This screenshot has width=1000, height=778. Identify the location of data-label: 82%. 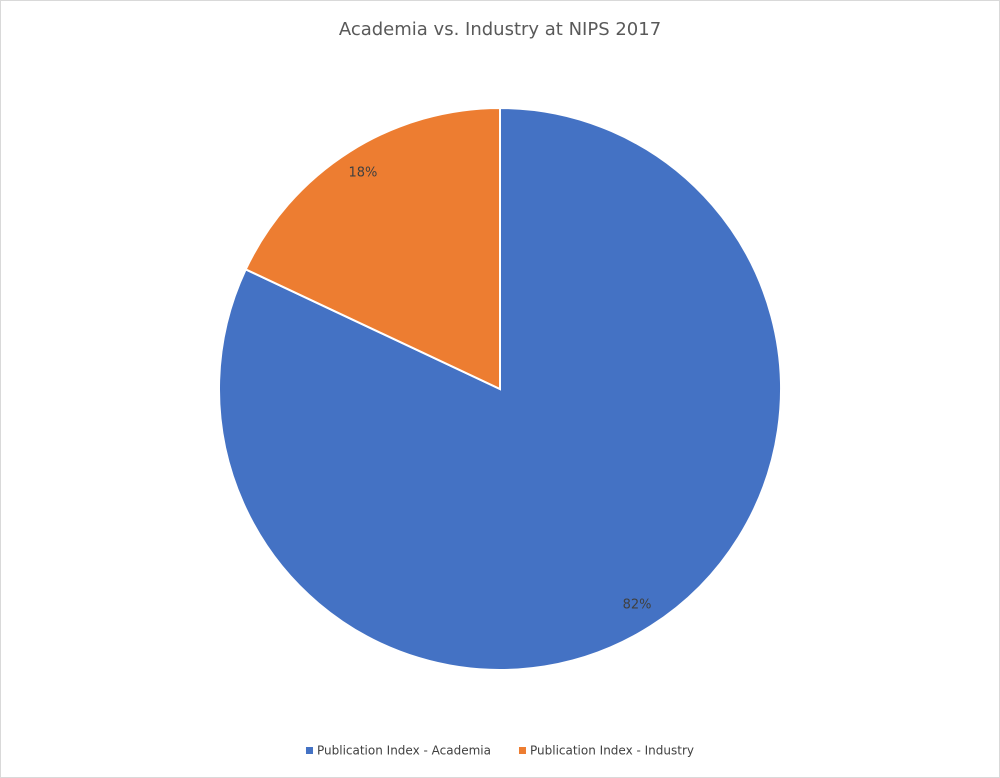
(637, 604).